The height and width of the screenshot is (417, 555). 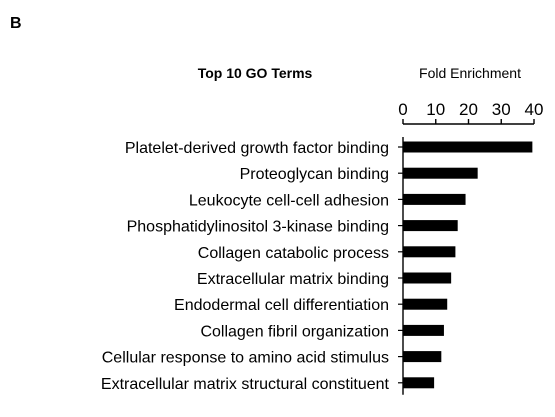 What do you see at coordinates (293, 279) in the screenshot?
I see `category-label: Extracellular matrix binding` at bounding box center [293, 279].